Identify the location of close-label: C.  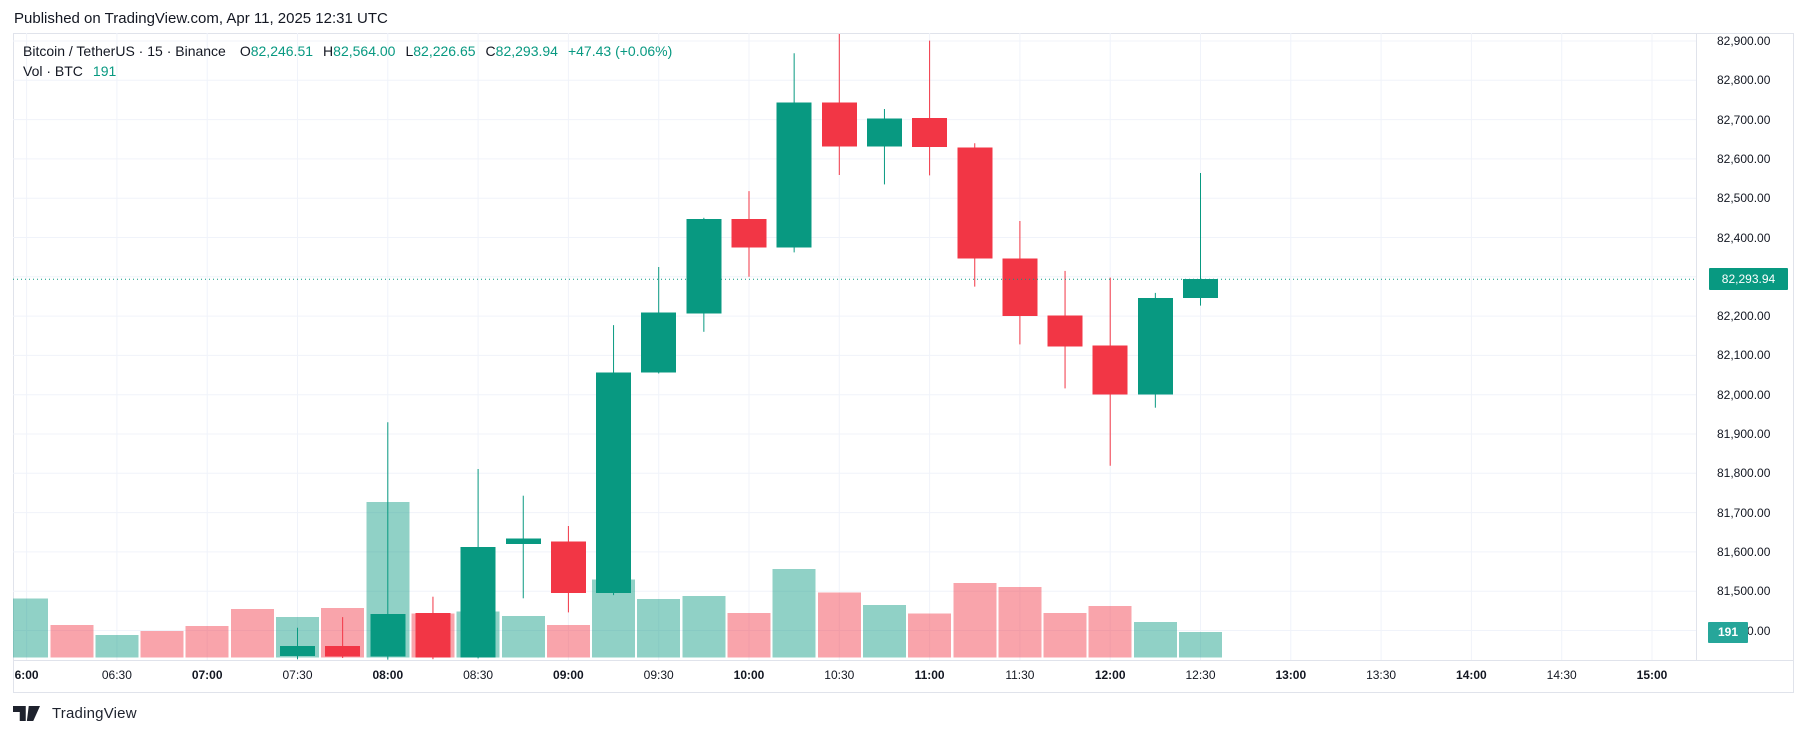
(490, 51).